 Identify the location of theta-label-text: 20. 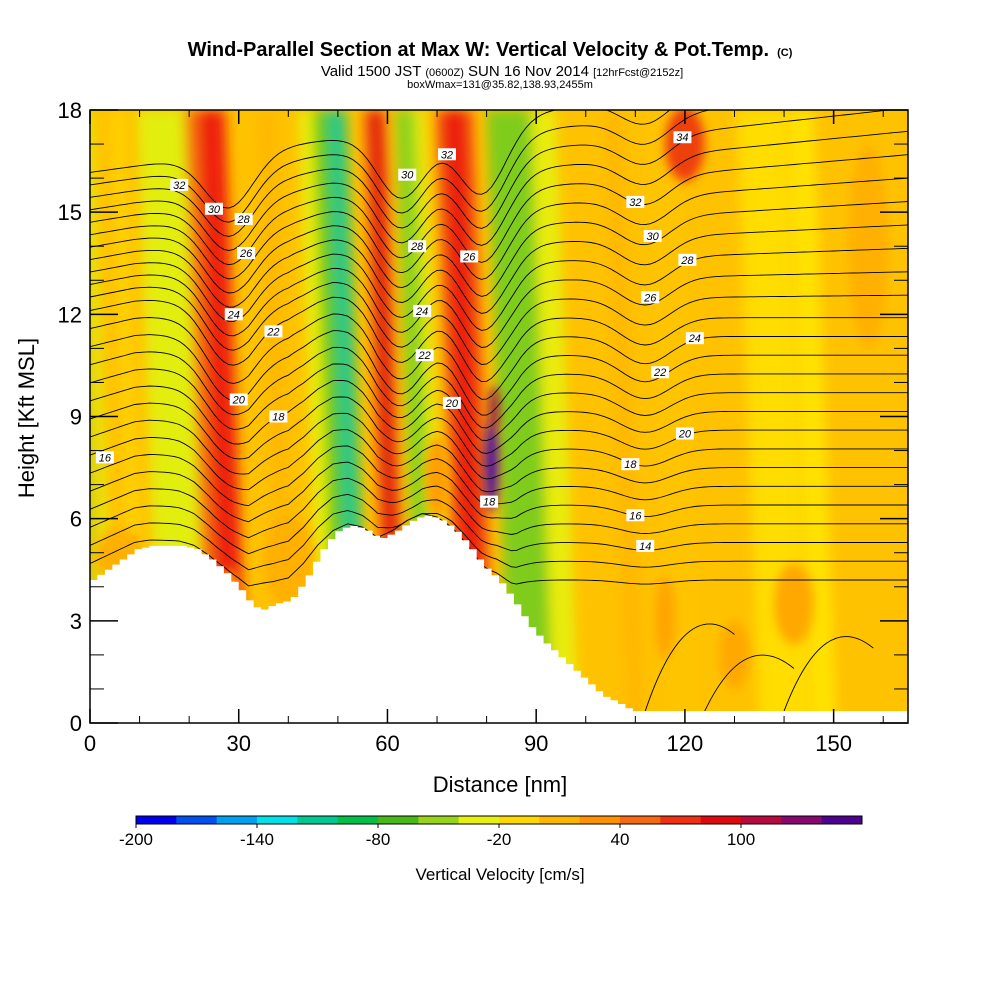
(685, 435).